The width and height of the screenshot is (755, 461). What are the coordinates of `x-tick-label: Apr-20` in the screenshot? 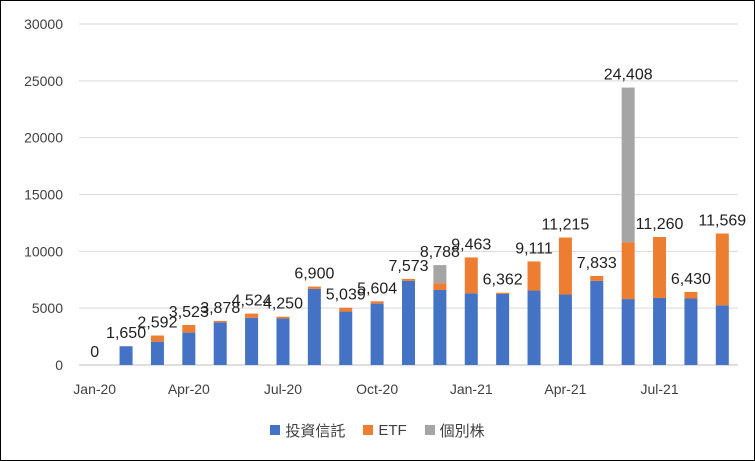 It's located at (189, 389).